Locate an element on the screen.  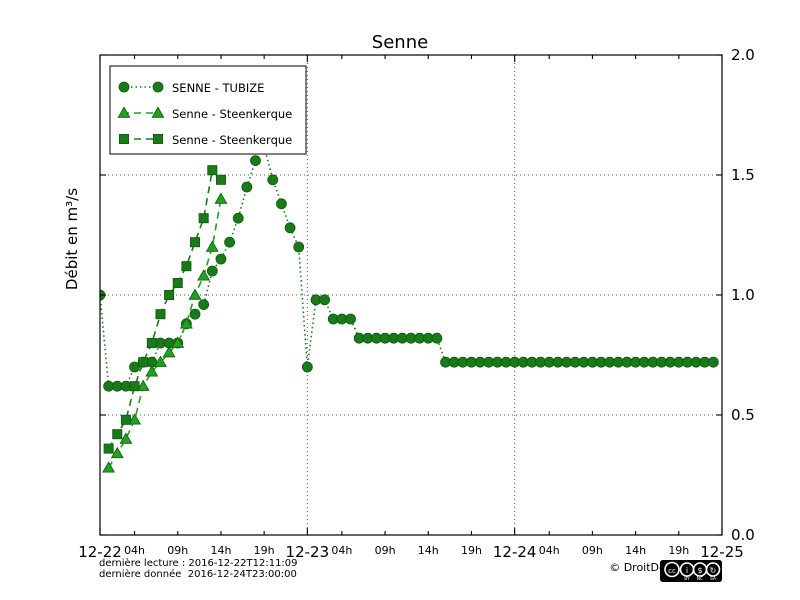
svg-text: cc is located at coordinates (672, 571).